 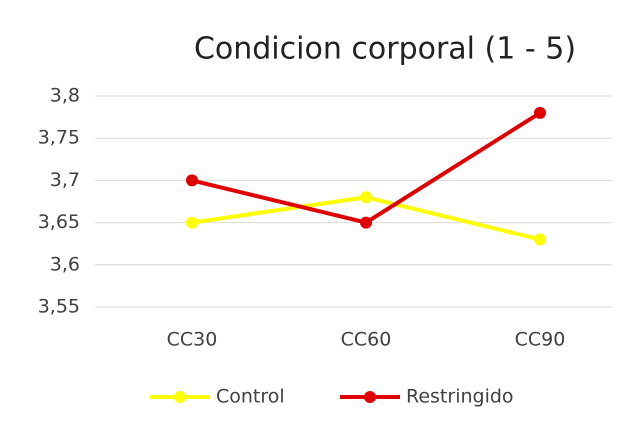 I want to click on chart-title: Condicion corporal (1 - 5), so click(x=385, y=49).